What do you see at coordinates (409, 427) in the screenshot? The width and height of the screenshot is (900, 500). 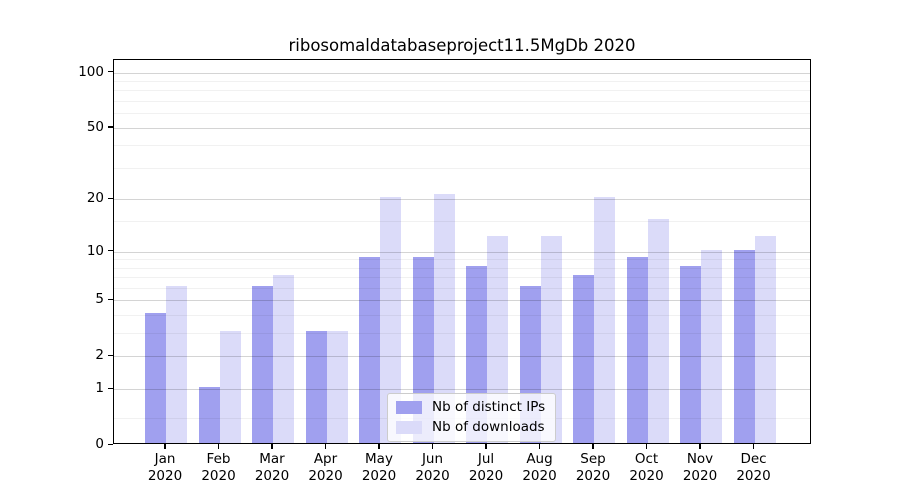 I see `legend-swatch-downloads` at bounding box center [409, 427].